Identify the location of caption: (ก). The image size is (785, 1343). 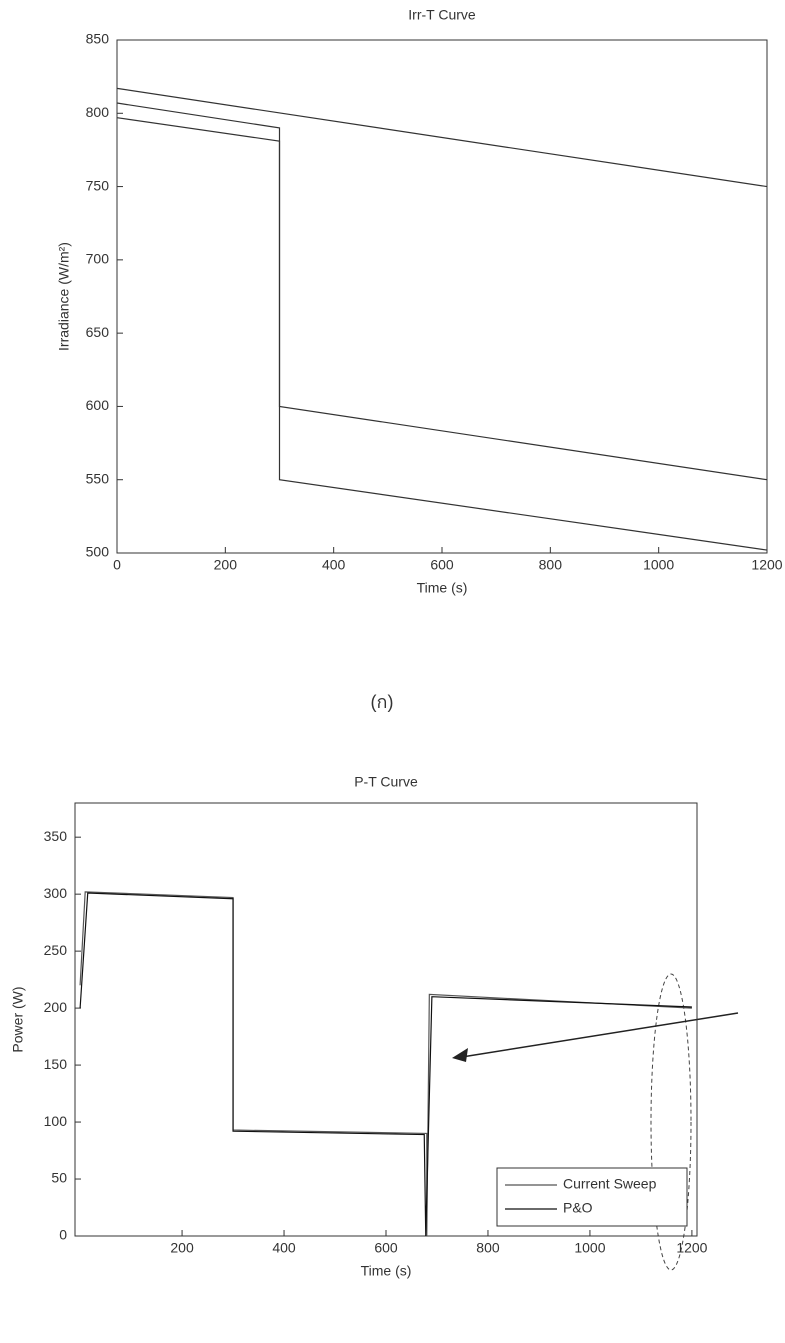
(382, 702).